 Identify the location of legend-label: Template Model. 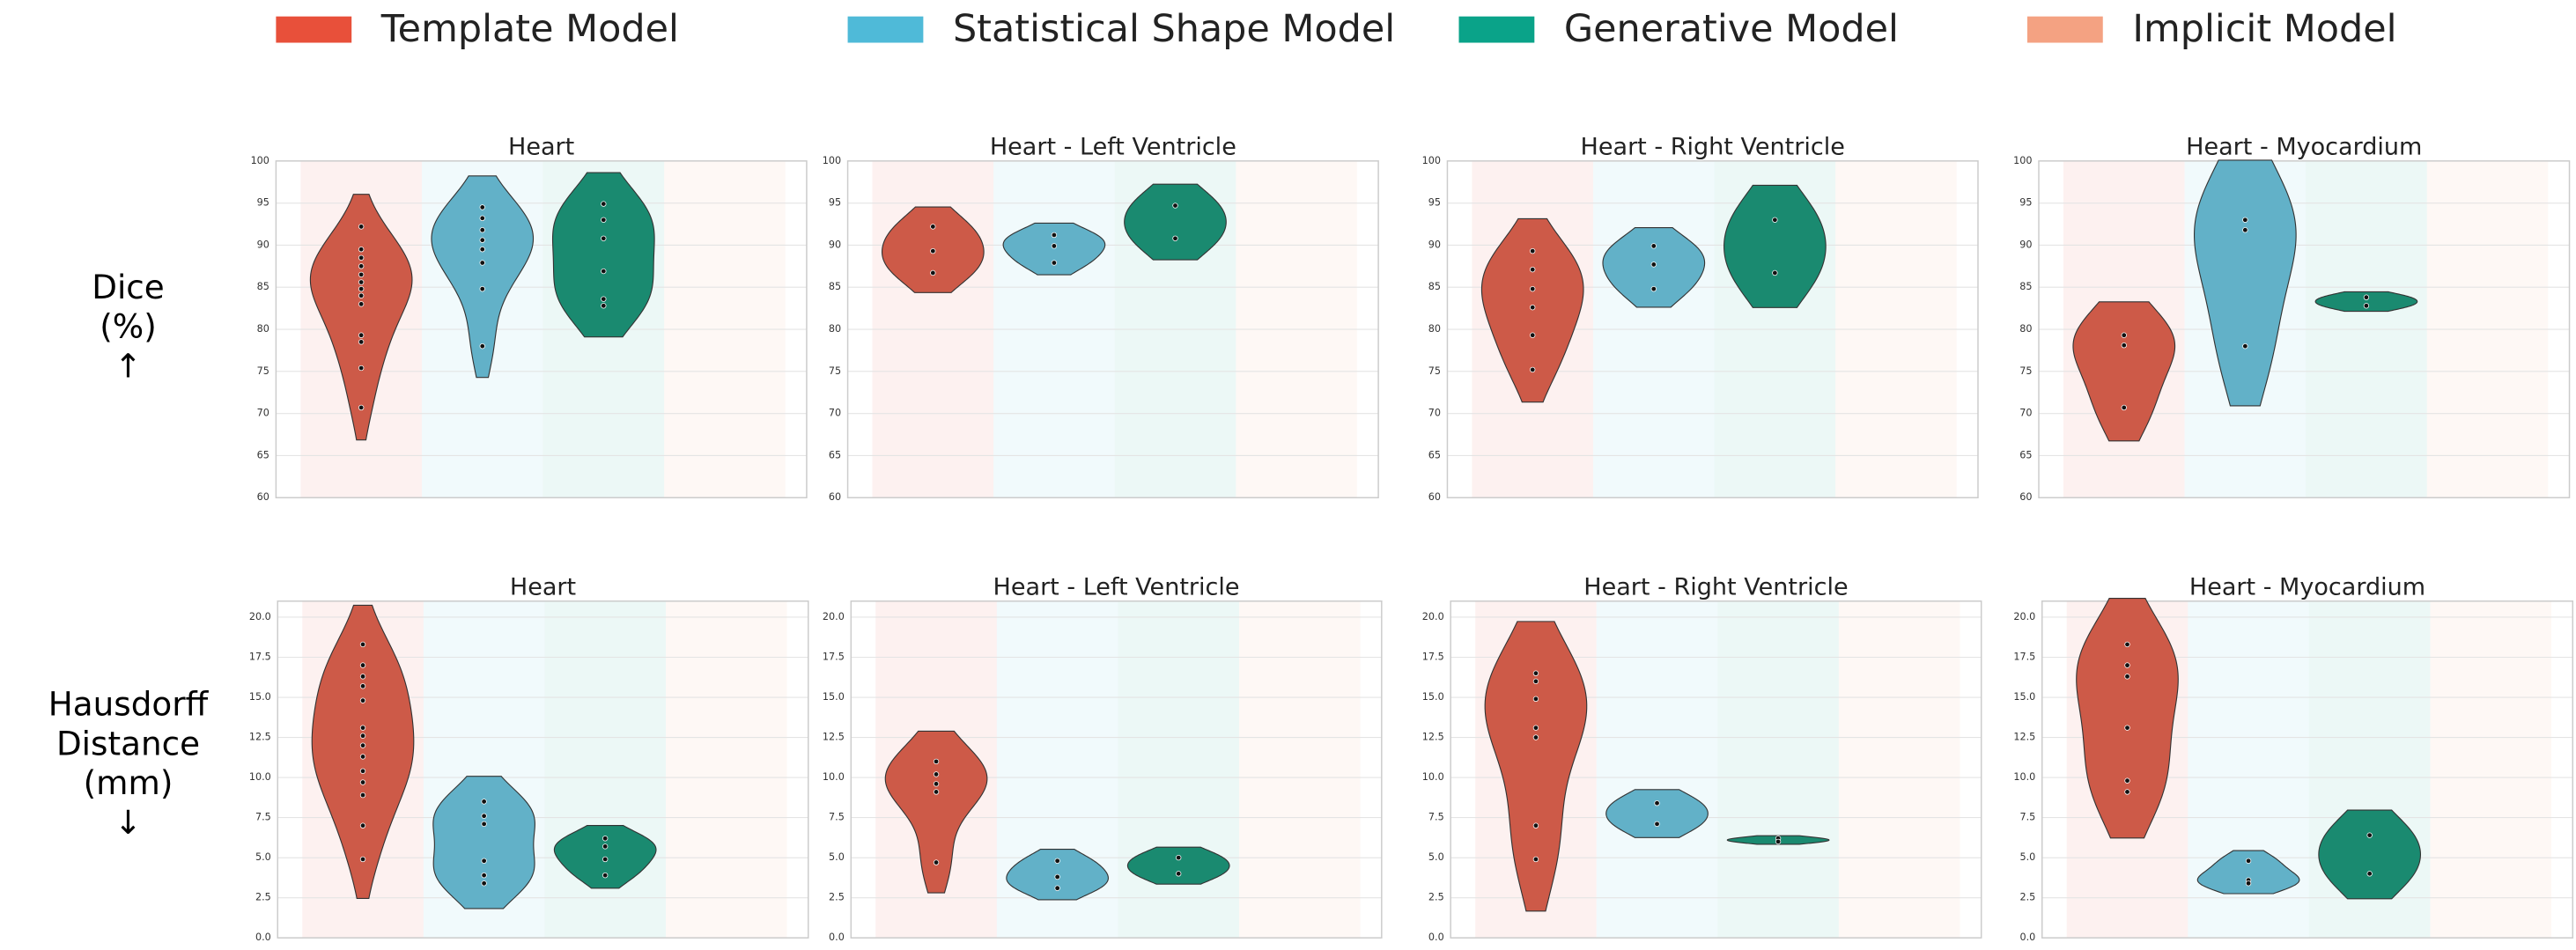
(529, 29).